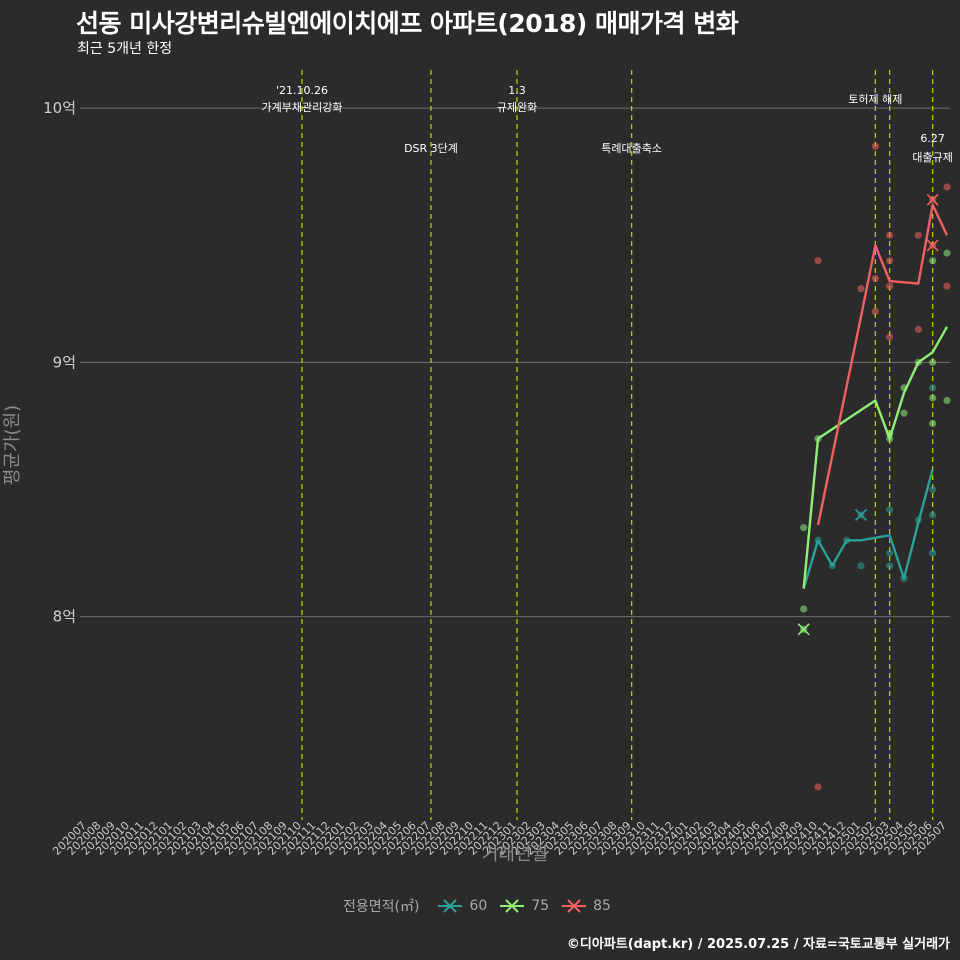 The width and height of the screenshot is (960, 960). What do you see at coordinates (59, 108) in the screenshot?
I see `y-tick-label: 10억` at bounding box center [59, 108].